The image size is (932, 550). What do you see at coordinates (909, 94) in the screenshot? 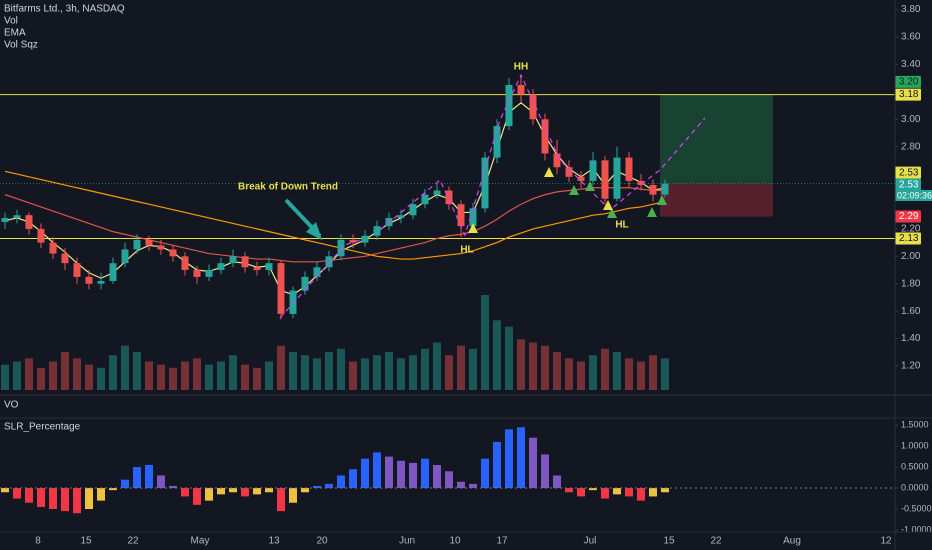
I see `price-badge-label: 3.18` at bounding box center [909, 94].